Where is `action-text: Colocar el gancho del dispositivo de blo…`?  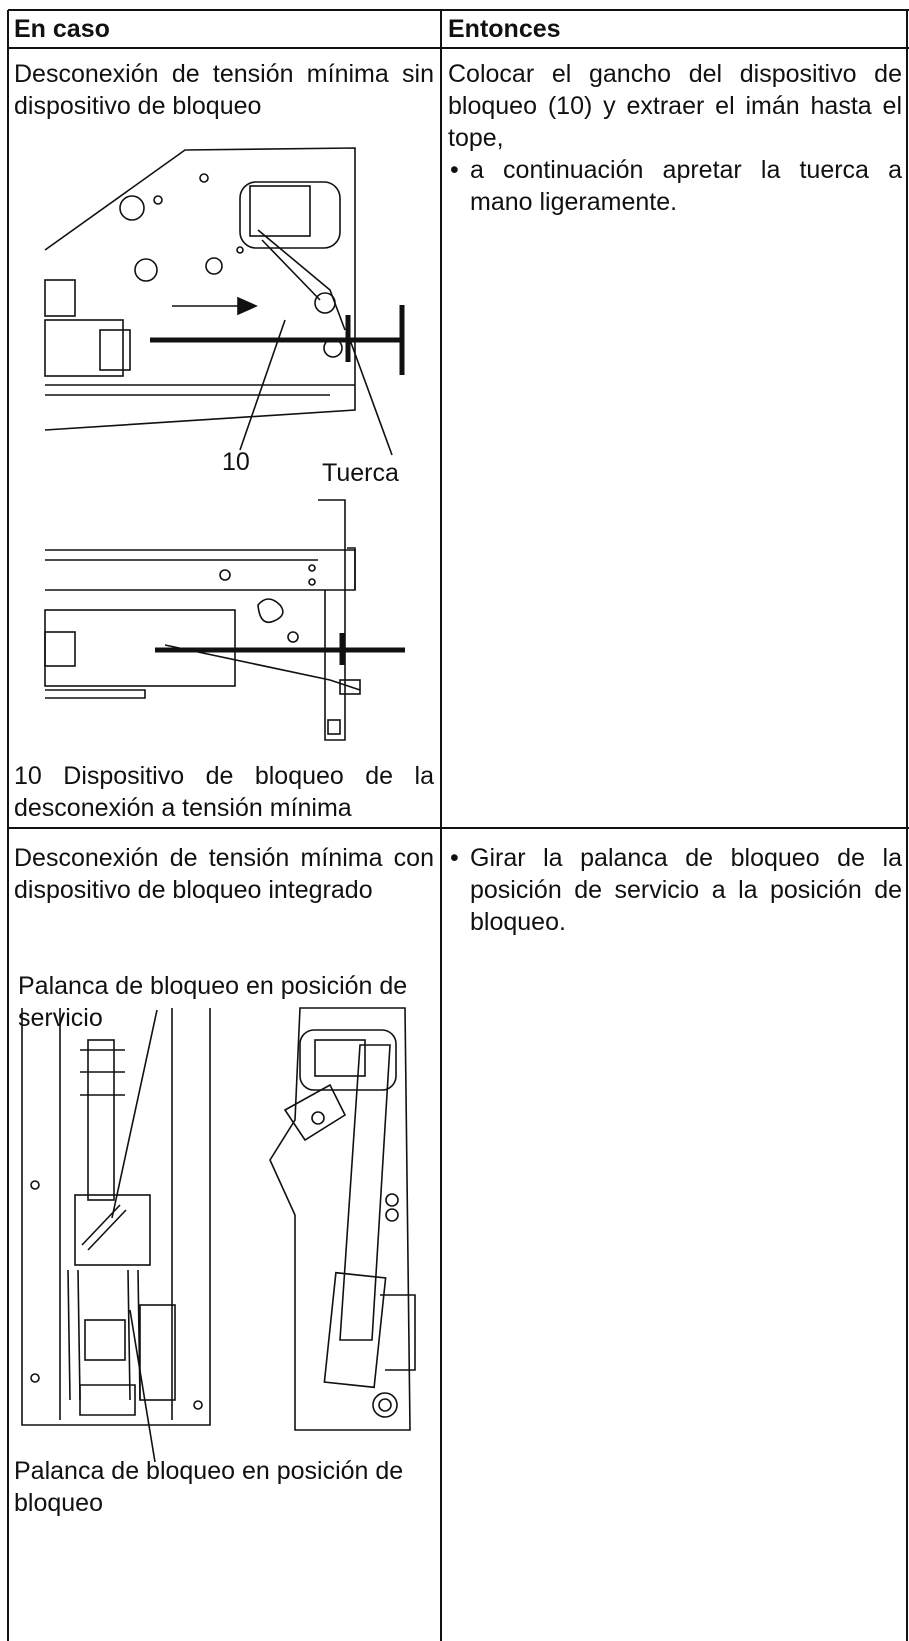
action-text: Colocar el gancho del dispositivo de blo… is located at coordinates (675, 106).